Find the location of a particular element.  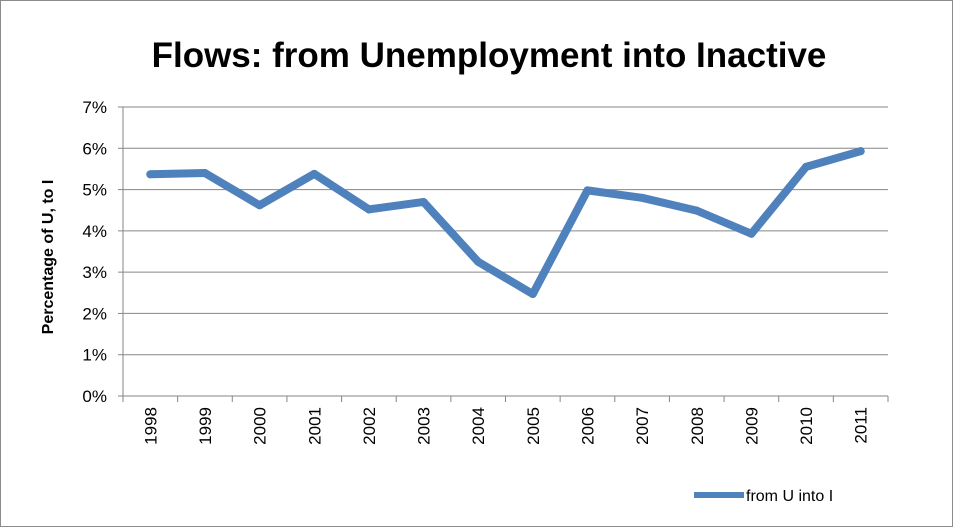

legend-label: from U into I is located at coordinates (789, 496).